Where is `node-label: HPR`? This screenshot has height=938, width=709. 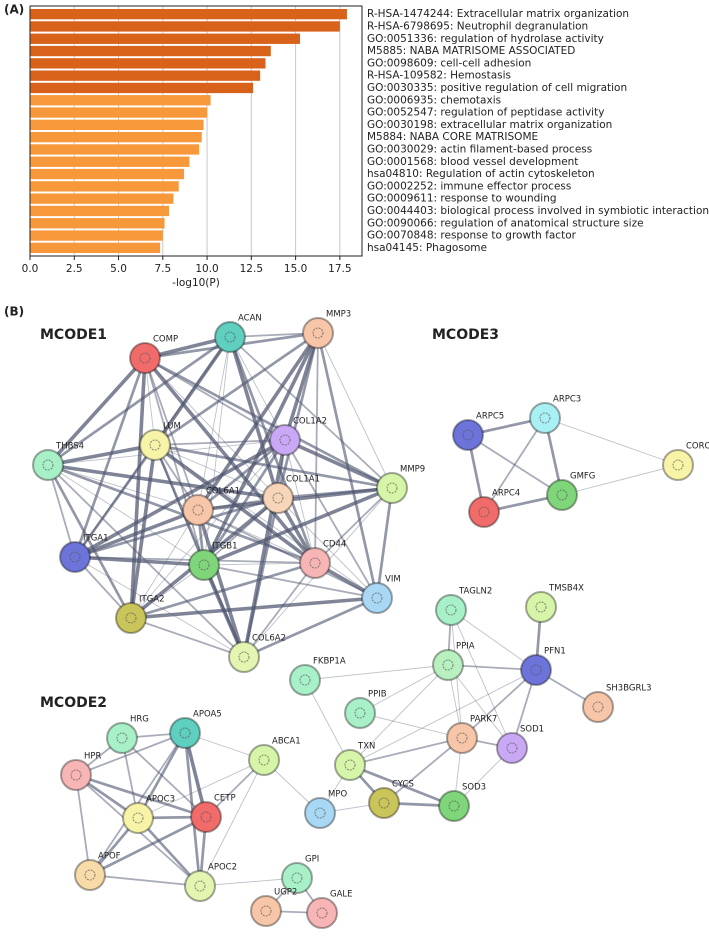
node-label: HPR is located at coordinates (93, 757).